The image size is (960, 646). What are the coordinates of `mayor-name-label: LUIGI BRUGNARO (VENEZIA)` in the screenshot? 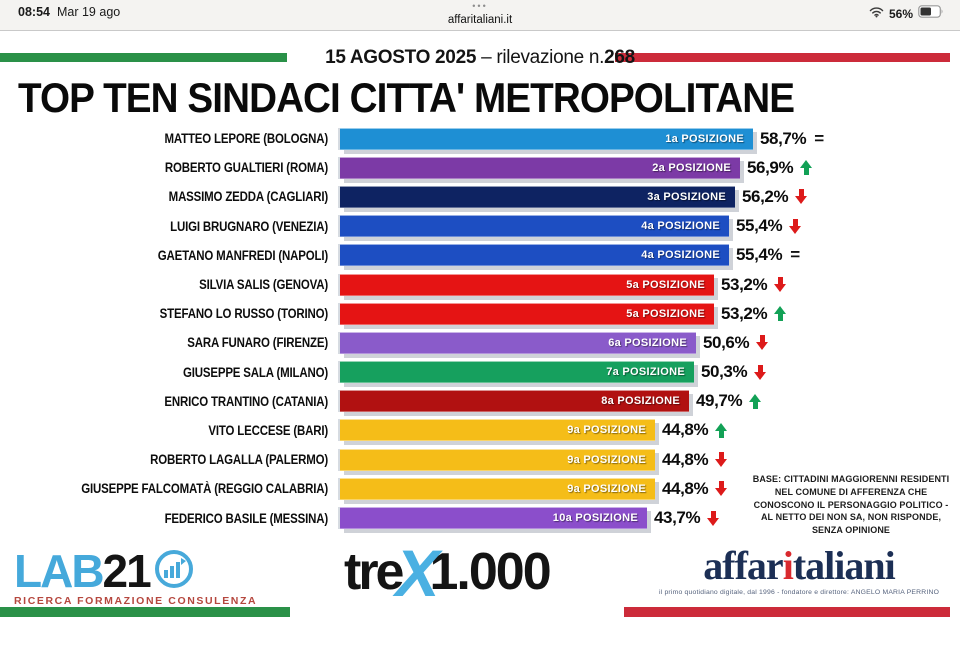 It's located at (249, 226).